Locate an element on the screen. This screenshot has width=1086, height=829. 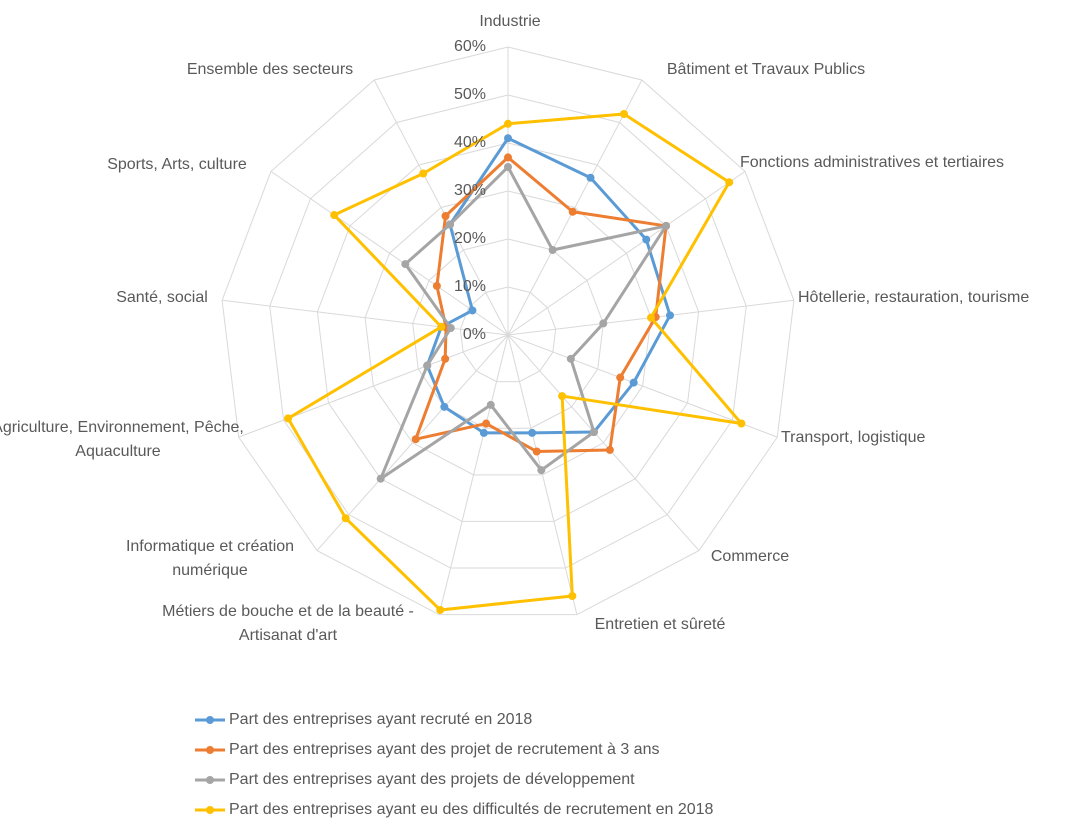
tick-label: 30% is located at coordinates (470, 190).